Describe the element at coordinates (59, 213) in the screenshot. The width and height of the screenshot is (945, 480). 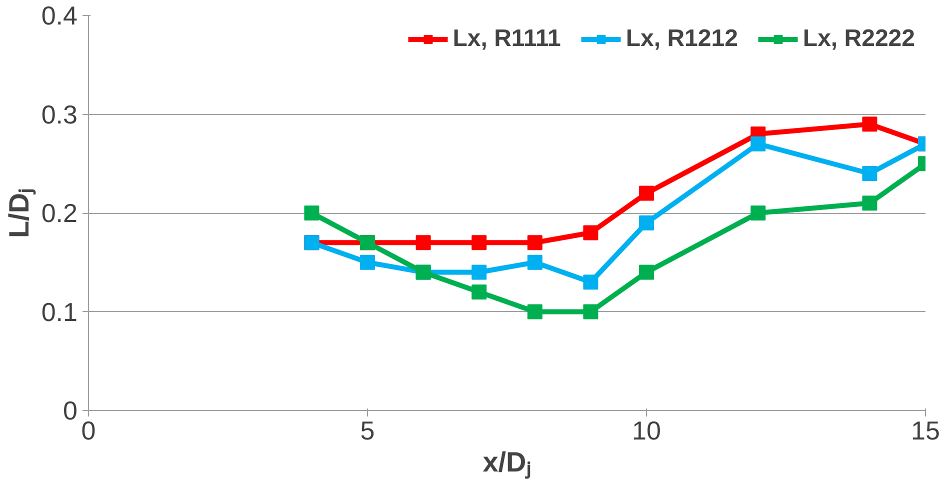
I see `y-tick-label: 0.2` at that location.